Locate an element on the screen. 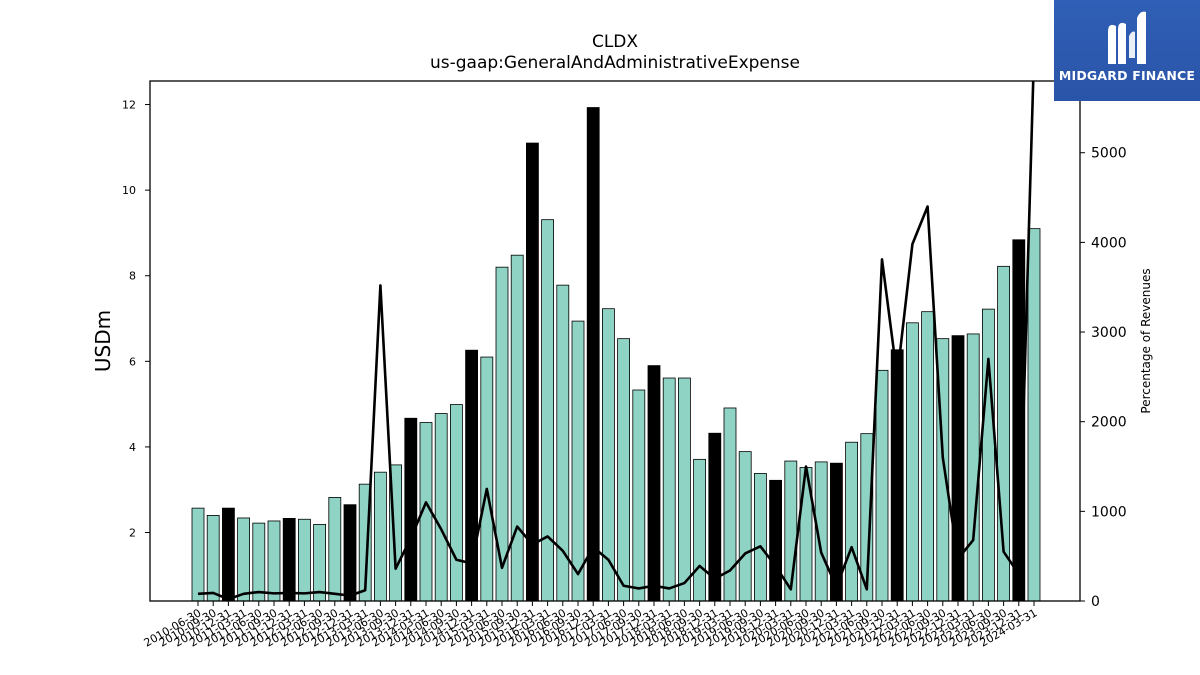  y-left-tick-label: 6 is located at coordinates (132, 361).